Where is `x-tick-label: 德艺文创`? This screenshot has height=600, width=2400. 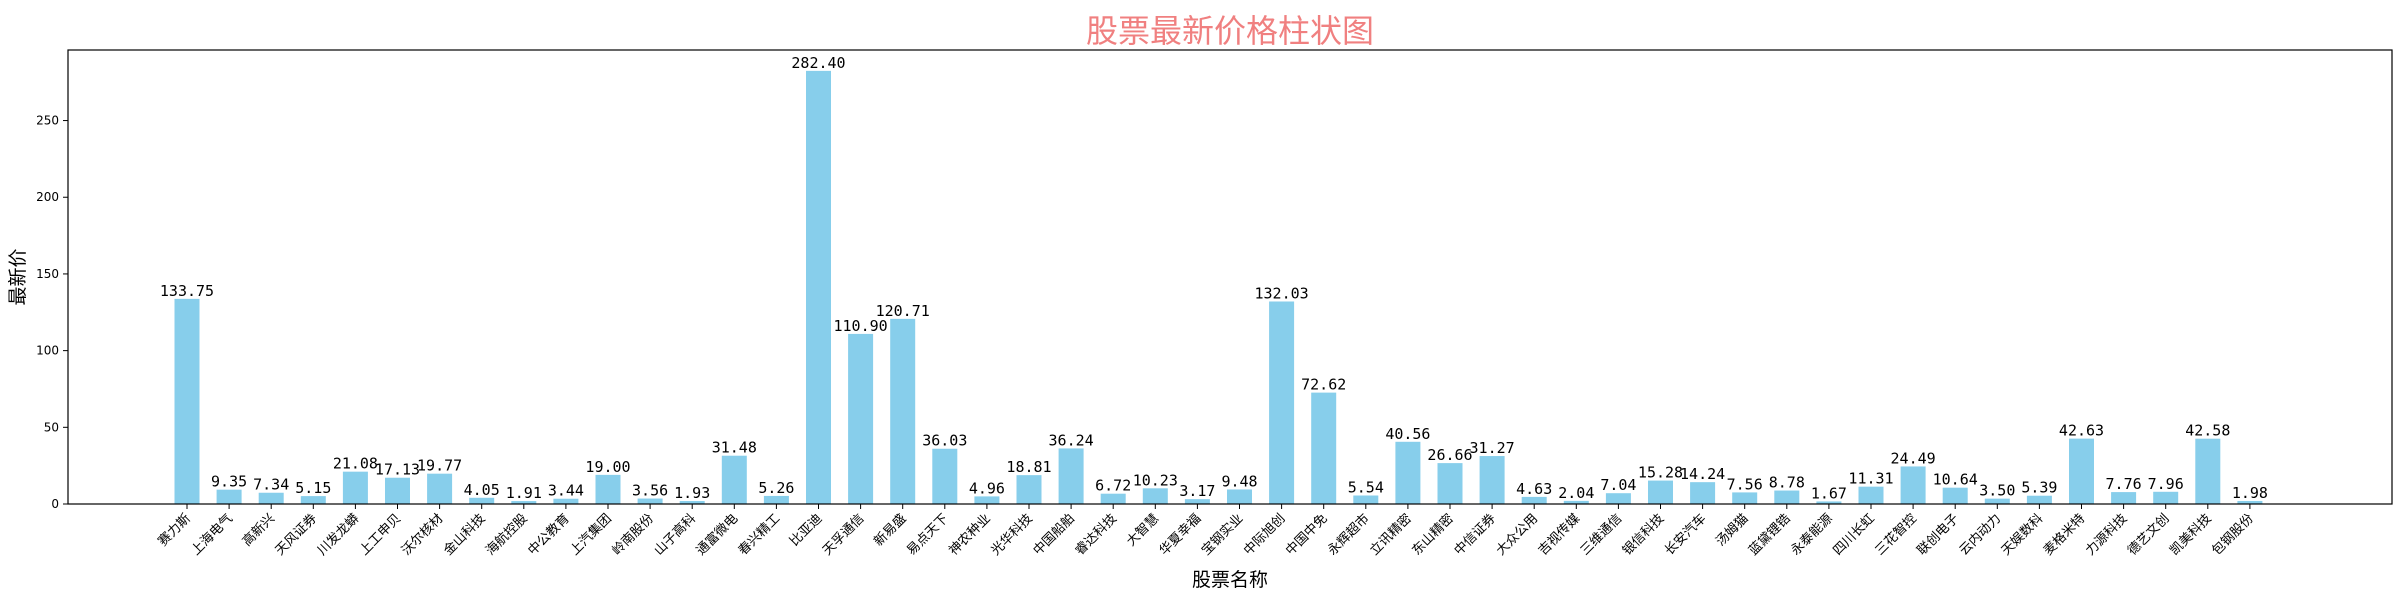
x-tick-label: 德艺文创 is located at coordinates (2148, 534).